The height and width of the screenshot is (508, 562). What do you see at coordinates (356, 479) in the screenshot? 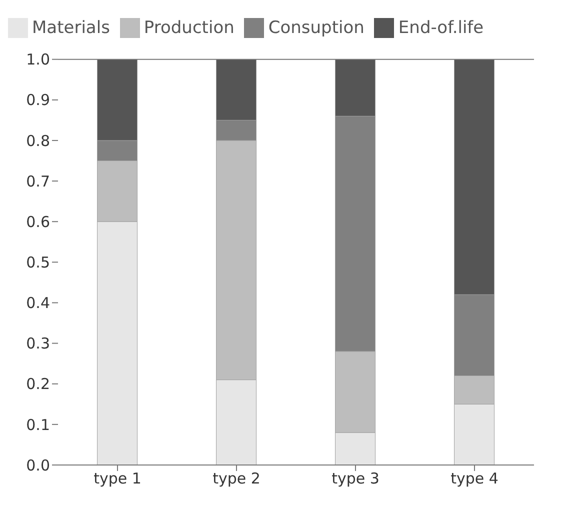
I see `x-tick-label: type 3` at bounding box center [356, 479].